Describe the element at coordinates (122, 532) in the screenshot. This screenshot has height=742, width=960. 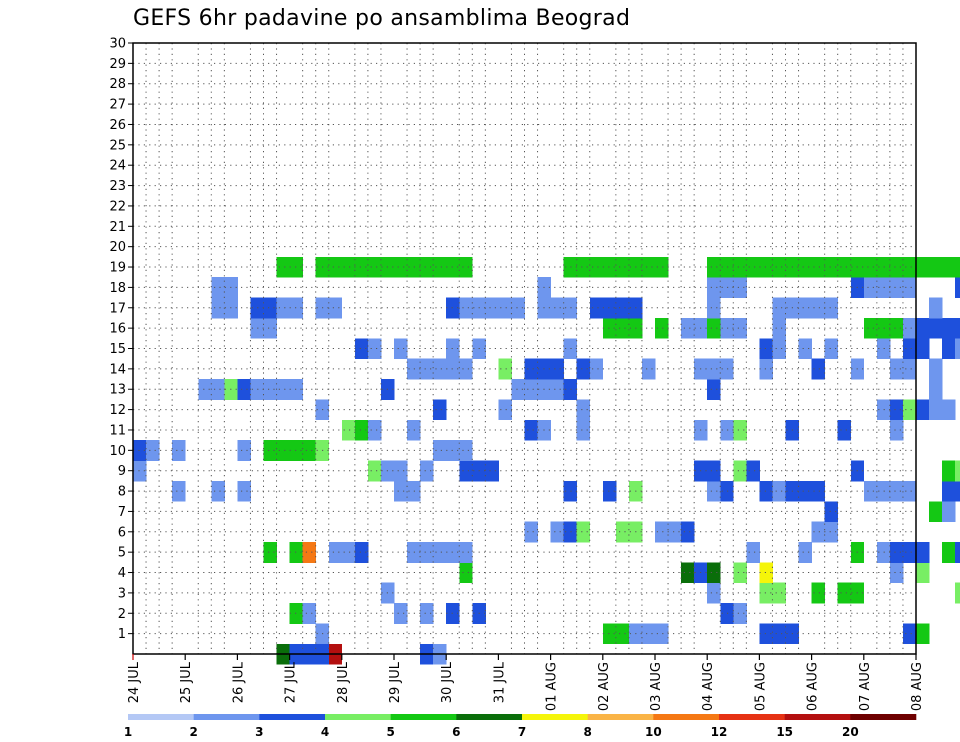
I see `y-tick-label: 6` at that location.